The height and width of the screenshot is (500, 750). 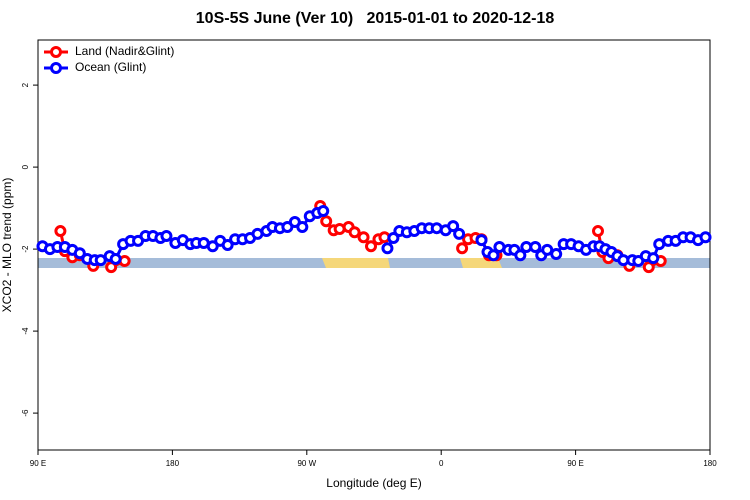 What do you see at coordinates (110, 67) in the screenshot?
I see `legend-label: Ocean (Glint)` at bounding box center [110, 67].